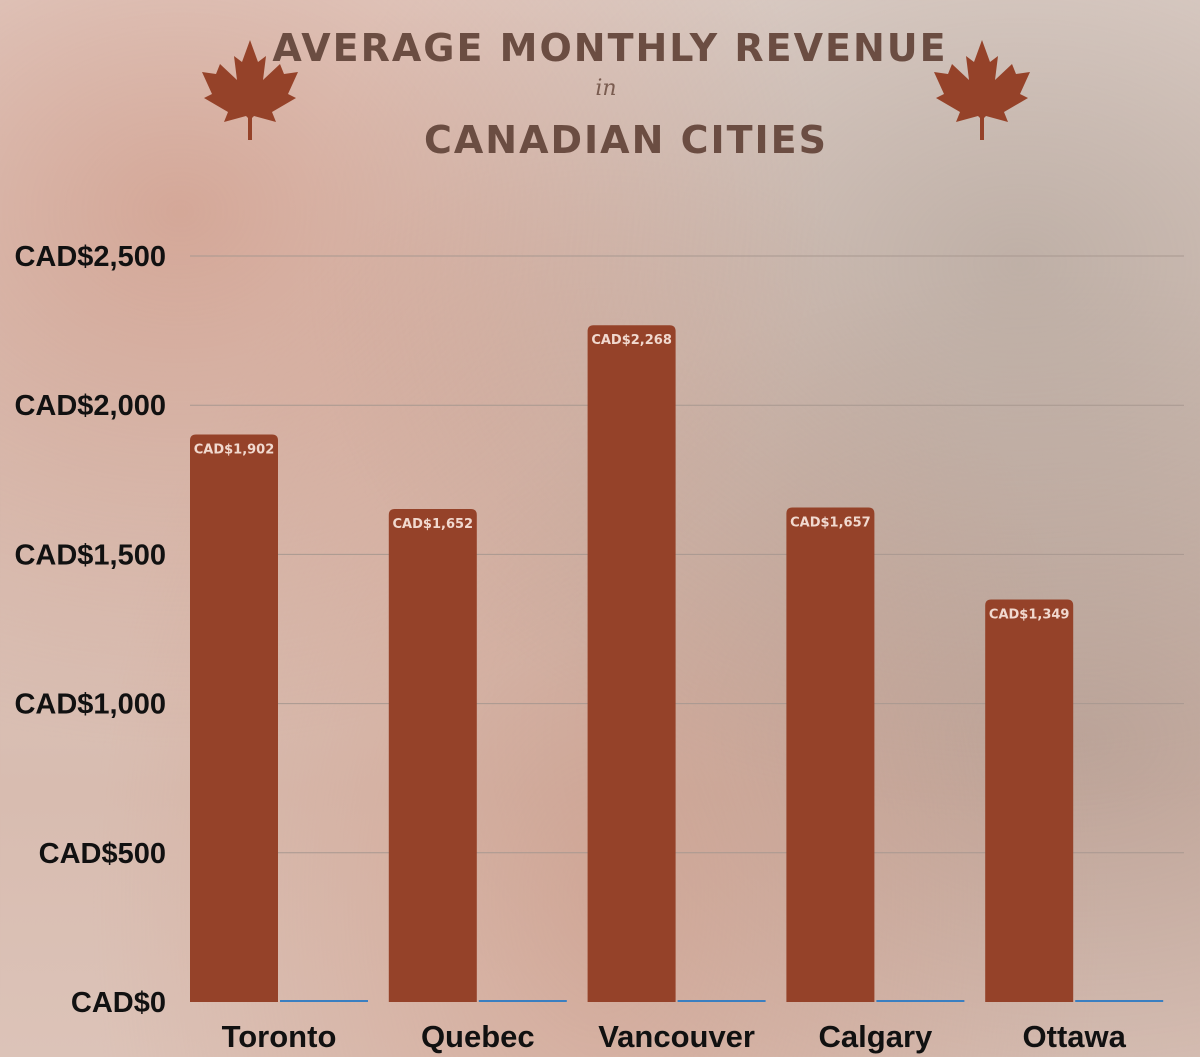 This screenshot has height=1057, width=1200. Describe the element at coordinates (676, 1036) in the screenshot. I see `x-tick-label: Vancouver` at that location.